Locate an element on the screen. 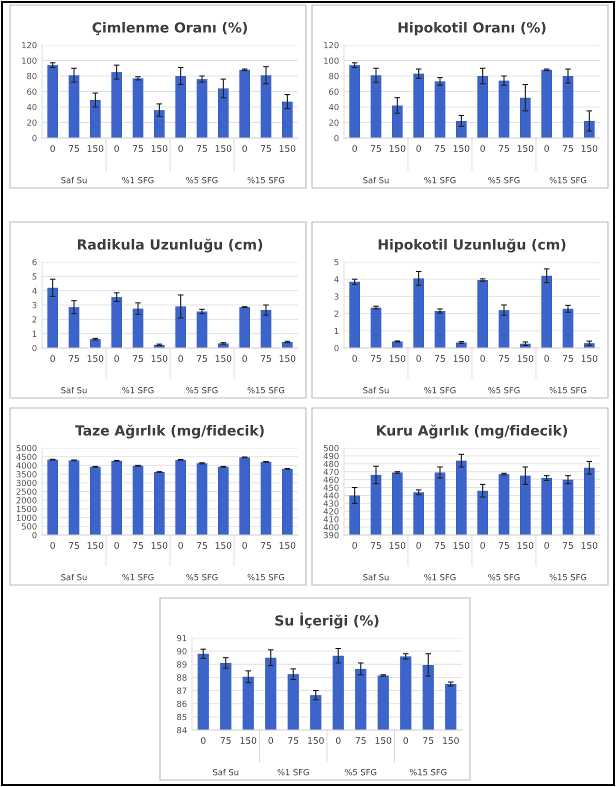 The height and width of the screenshot is (787, 616). text: %5 SFG is located at coordinates (202, 180).